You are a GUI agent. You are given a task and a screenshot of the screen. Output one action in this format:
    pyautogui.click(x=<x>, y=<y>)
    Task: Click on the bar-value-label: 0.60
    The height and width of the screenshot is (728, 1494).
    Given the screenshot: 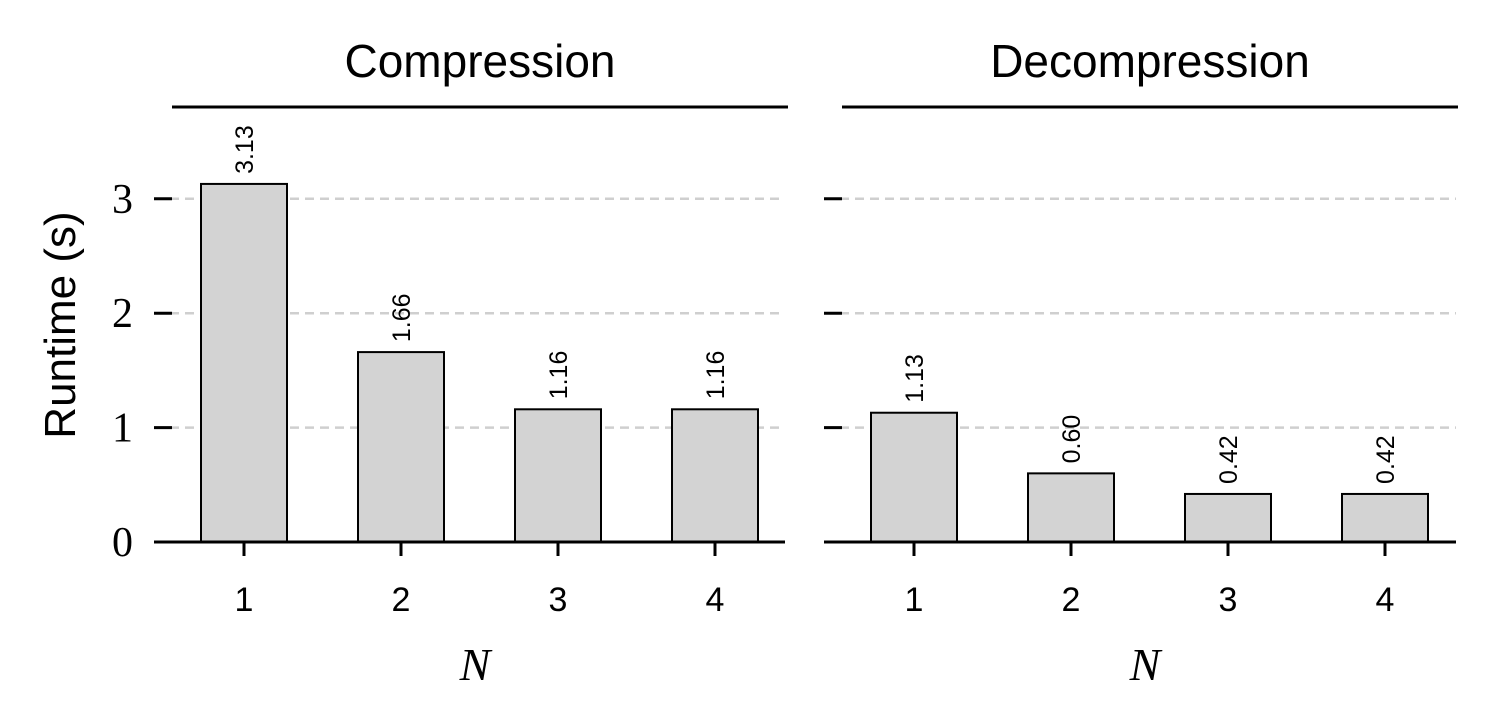 What is the action you would take?
    pyautogui.click(x=1072, y=439)
    